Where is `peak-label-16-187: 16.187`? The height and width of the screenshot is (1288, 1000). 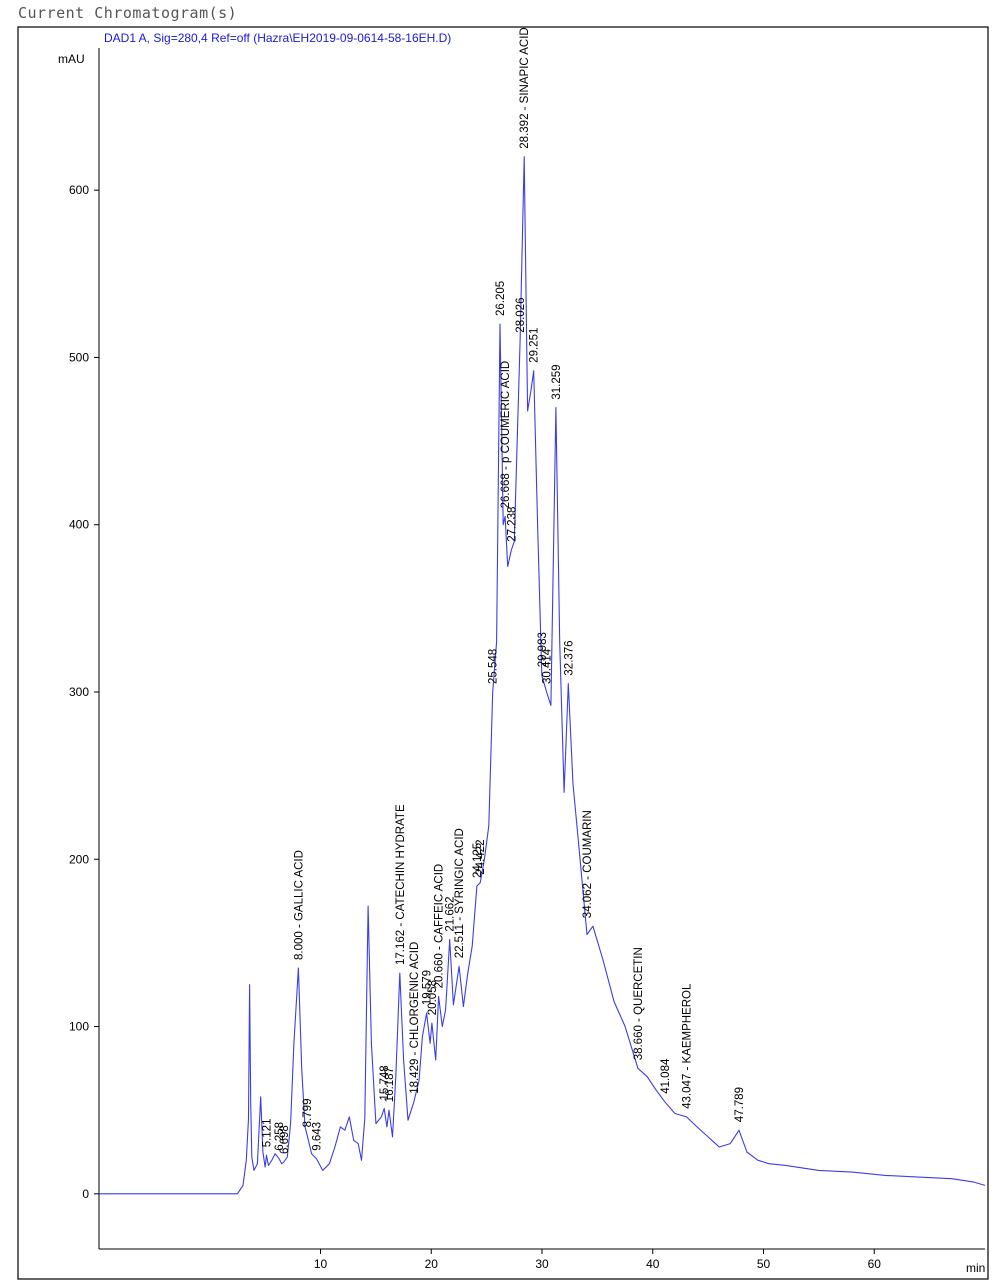
peak-label-16-187: 16.187 is located at coordinates (390, 1084).